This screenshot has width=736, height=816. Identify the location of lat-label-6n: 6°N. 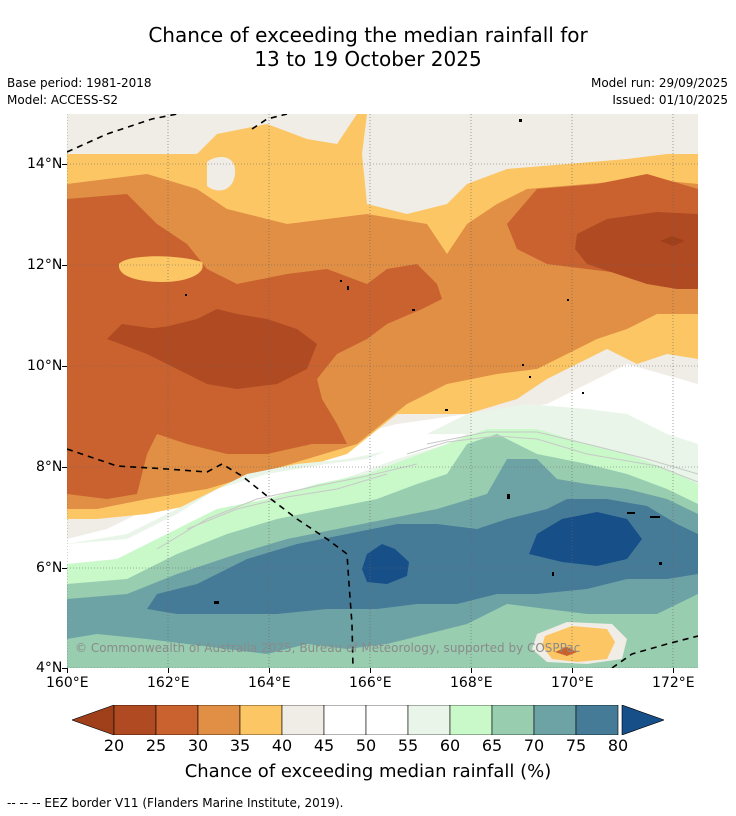
(49, 568).